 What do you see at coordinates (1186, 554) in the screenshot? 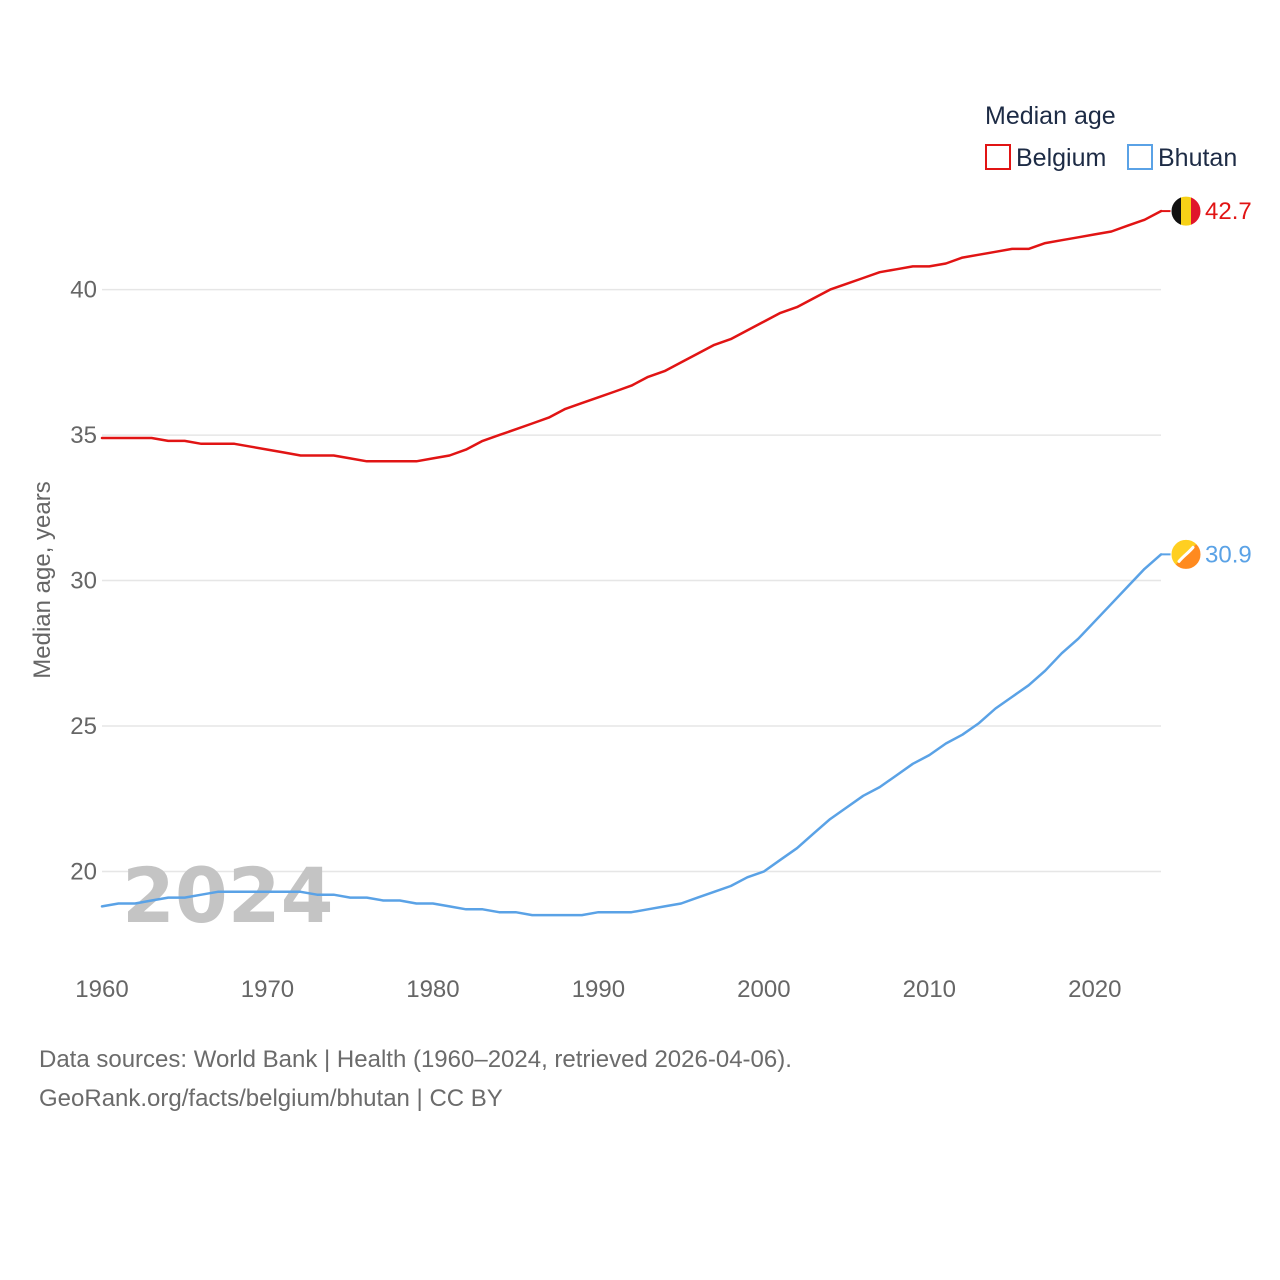
I see `bhutan-flag-icon` at bounding box center [1186, 554].